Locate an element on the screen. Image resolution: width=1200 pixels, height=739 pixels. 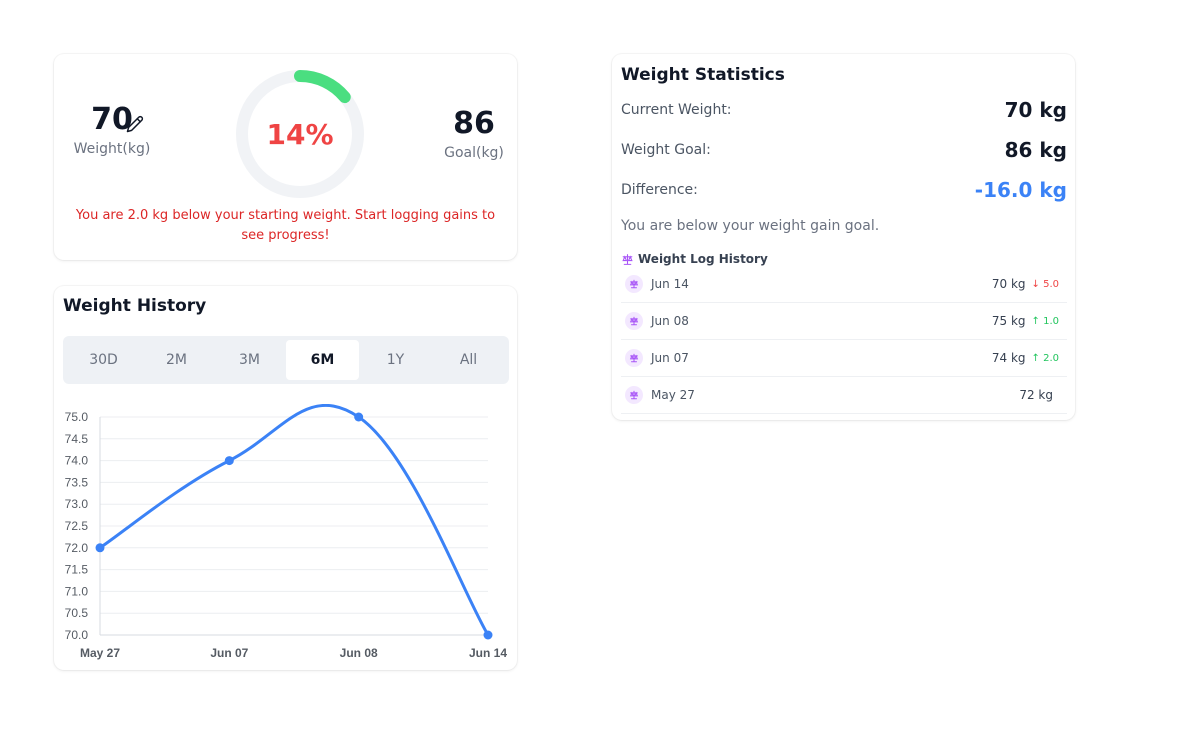
progress-percent: 14% is located at coordinates (300, 134).